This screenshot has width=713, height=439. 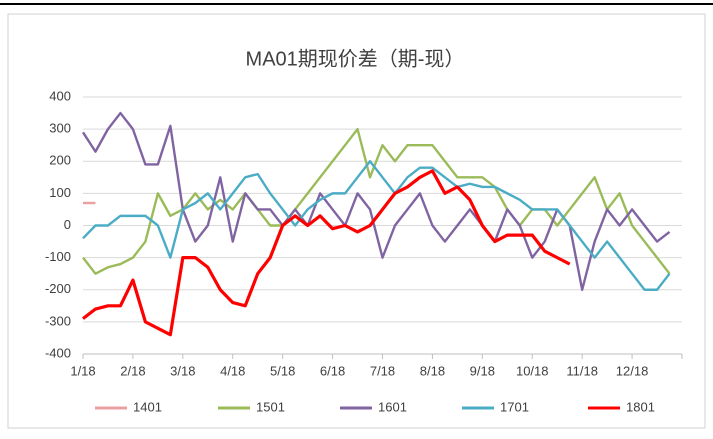 What do you see at coordinates (282, 370) in the screenshot?
I see `x-tick-label: 5/18` at bounding box center [282, 370].